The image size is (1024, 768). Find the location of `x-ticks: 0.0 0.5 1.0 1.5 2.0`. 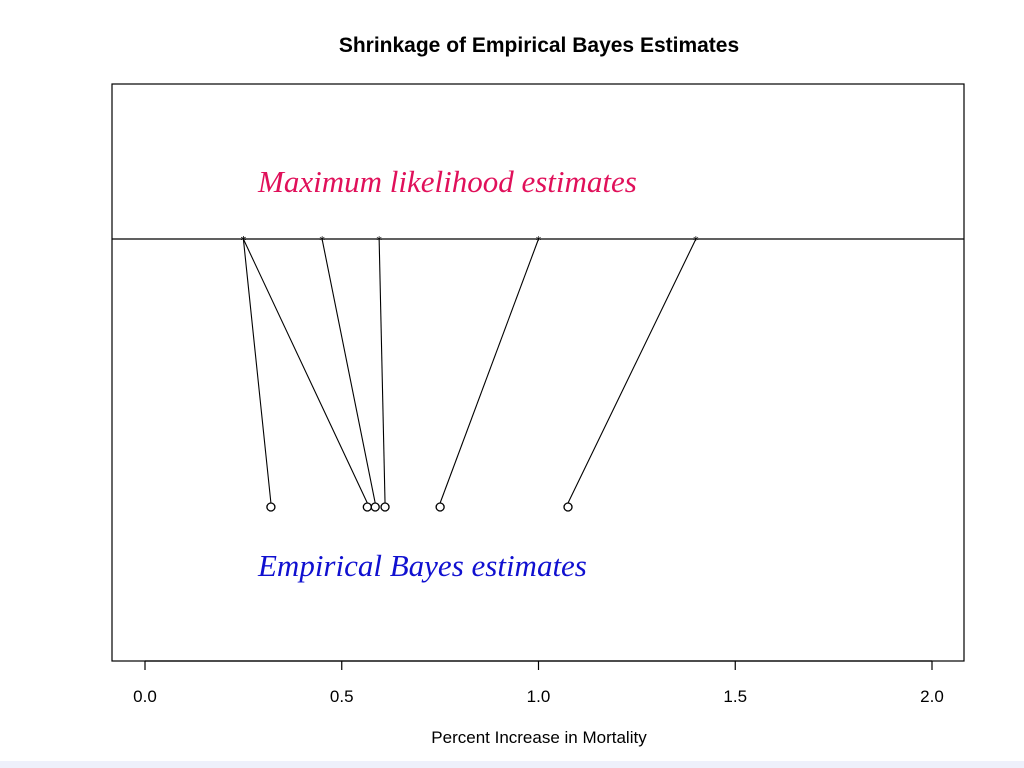

x-ticks: 0.0 0.5 1.0 1.5 2.0 is located at coordinates (538, 683).